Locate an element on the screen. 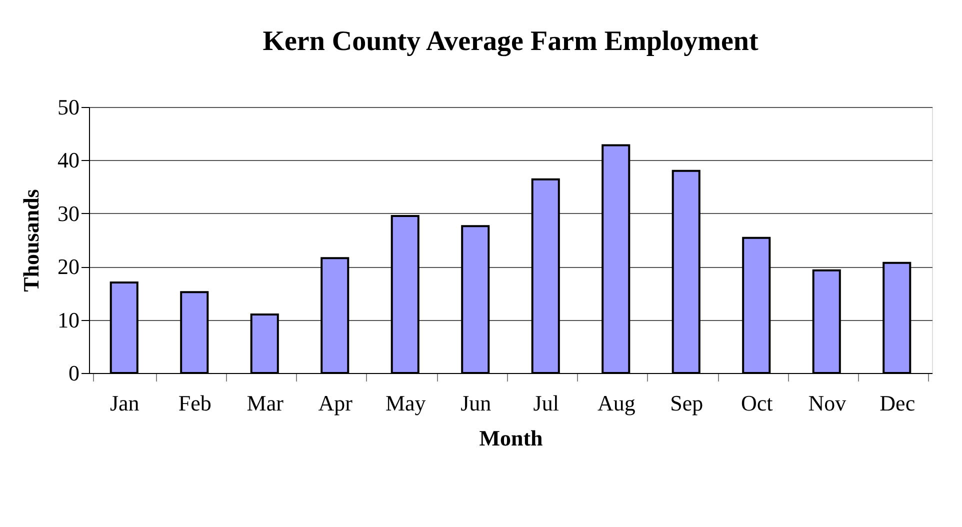 The width and height of the screenshot is (962, 527). y-tick-label: 10 is located at coordinates (69, 319).